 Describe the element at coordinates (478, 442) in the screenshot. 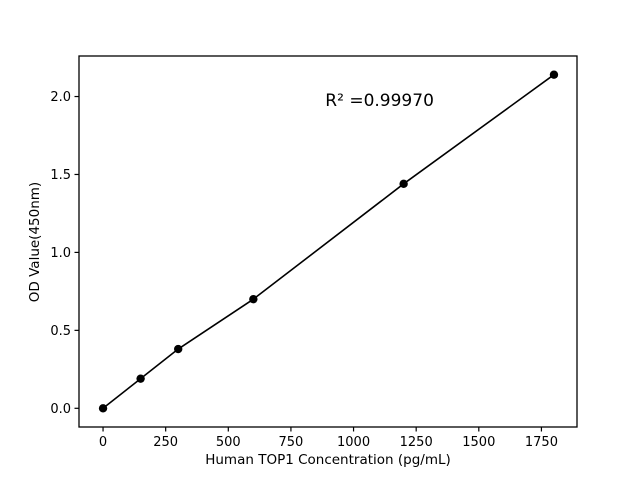

I see `x-tick-label: 1500` at that location.